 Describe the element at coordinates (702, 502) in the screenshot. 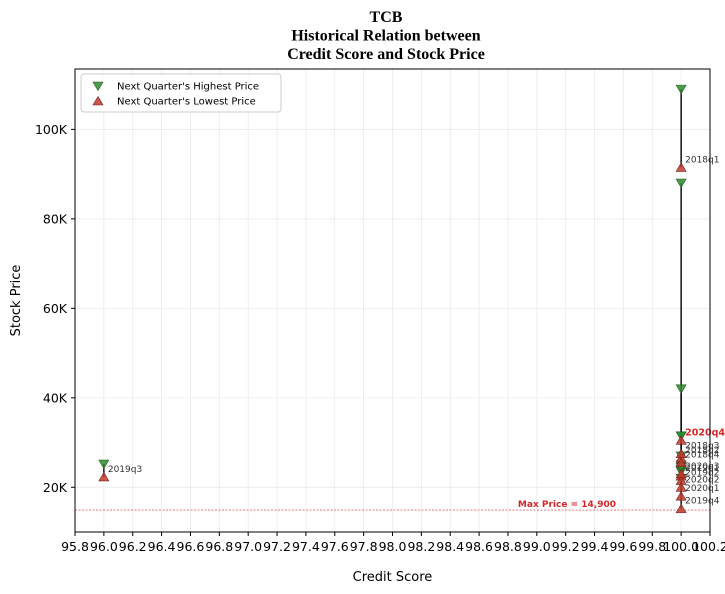

I see `quarter-label: 2019q4` at that location.